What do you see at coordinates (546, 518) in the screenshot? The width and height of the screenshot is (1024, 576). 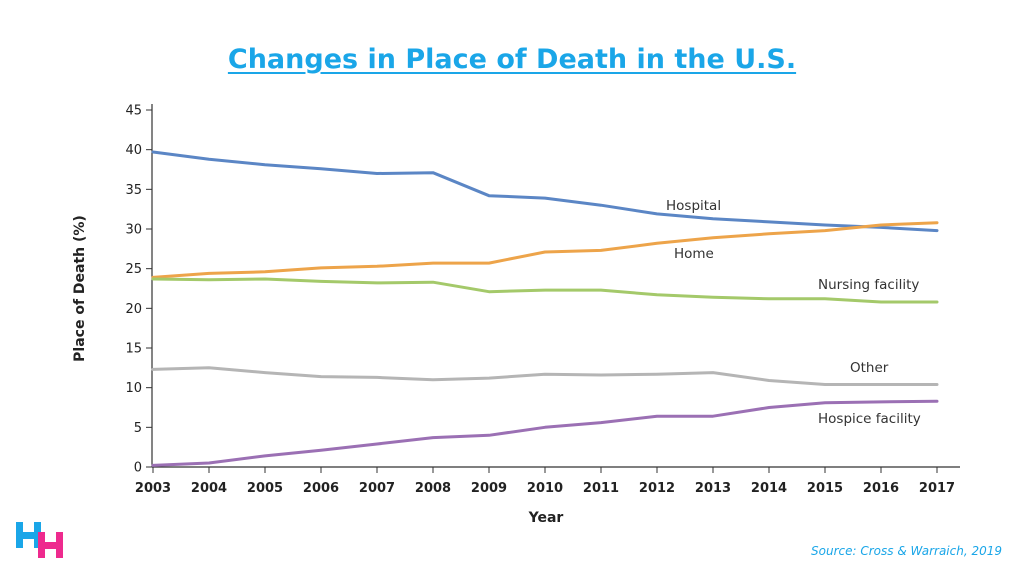 I see `x-axis-label: Year` at bounding box center [546, 518].